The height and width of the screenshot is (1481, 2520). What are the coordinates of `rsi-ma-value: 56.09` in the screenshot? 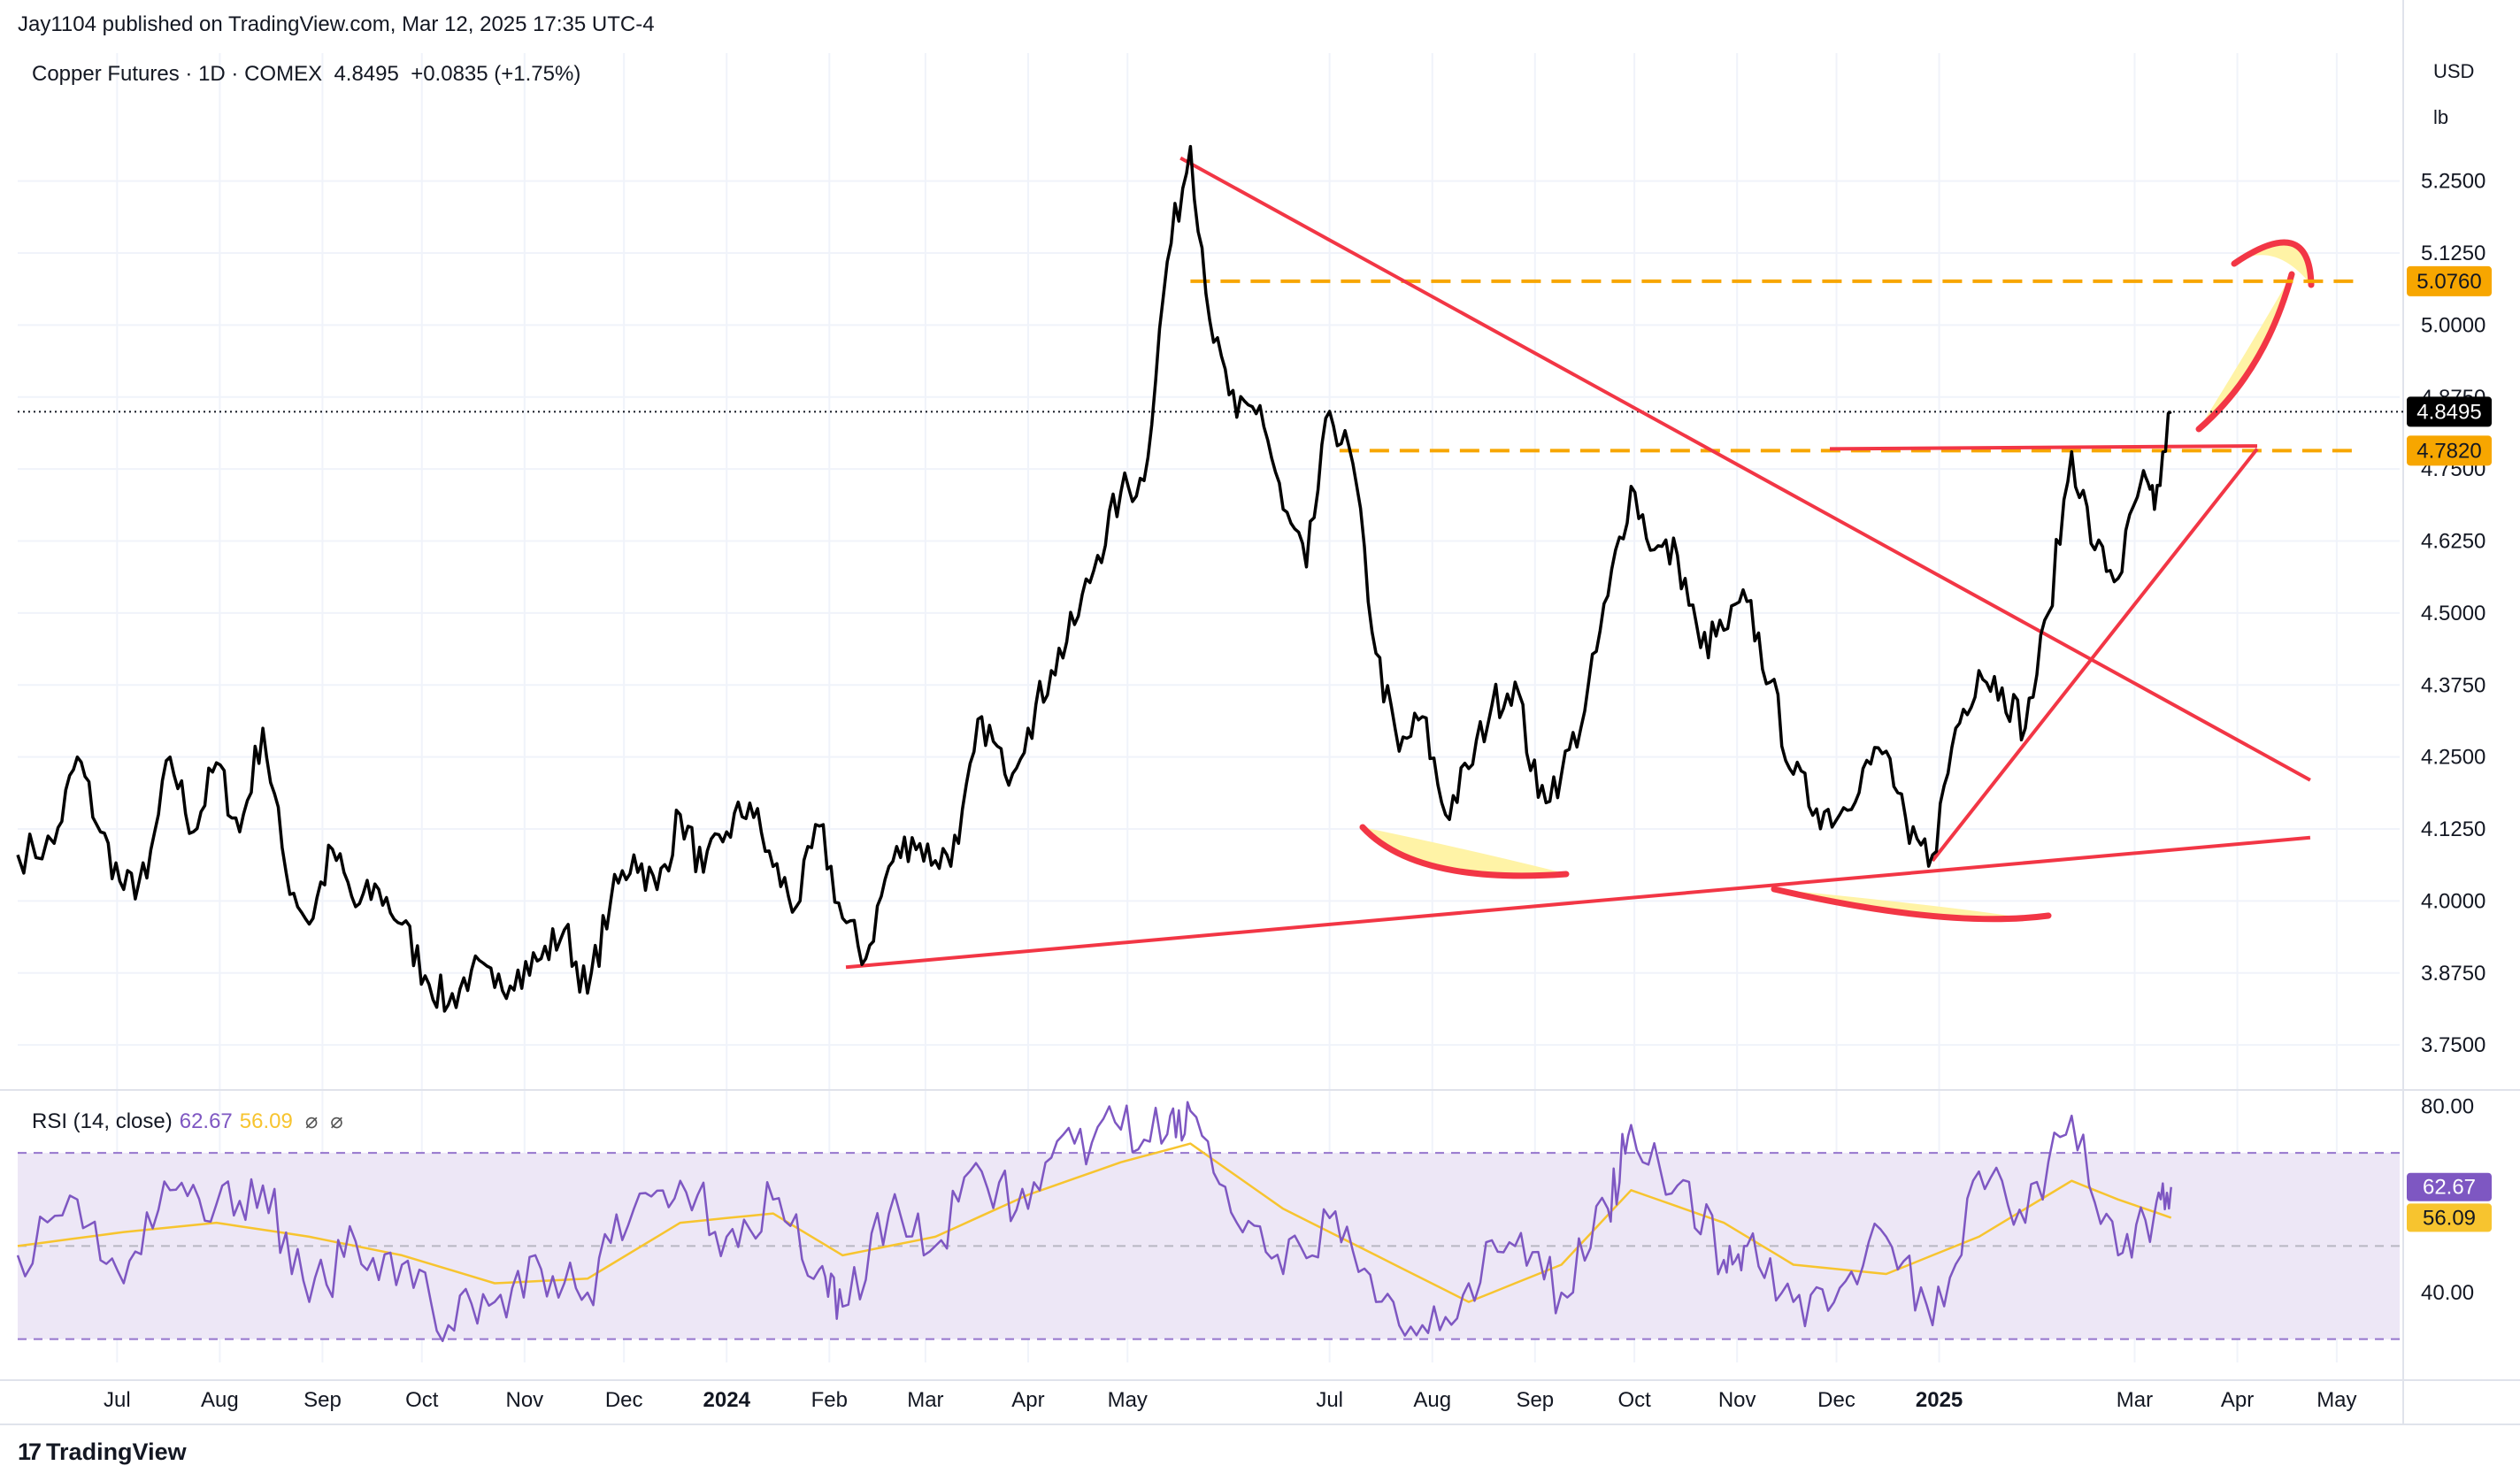 It's located at (266, 1121).